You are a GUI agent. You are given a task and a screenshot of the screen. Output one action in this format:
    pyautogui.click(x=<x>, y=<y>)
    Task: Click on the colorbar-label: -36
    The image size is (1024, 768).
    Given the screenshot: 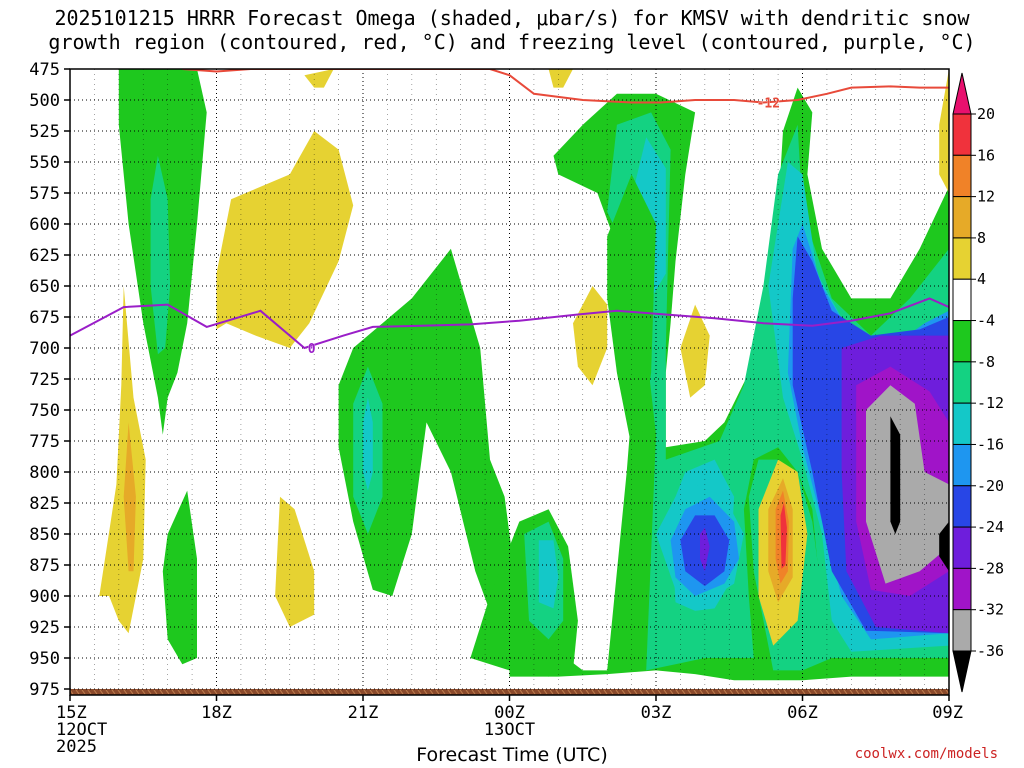 What is the action you would take?
    pyautogui.click(x=990, y=651)
    